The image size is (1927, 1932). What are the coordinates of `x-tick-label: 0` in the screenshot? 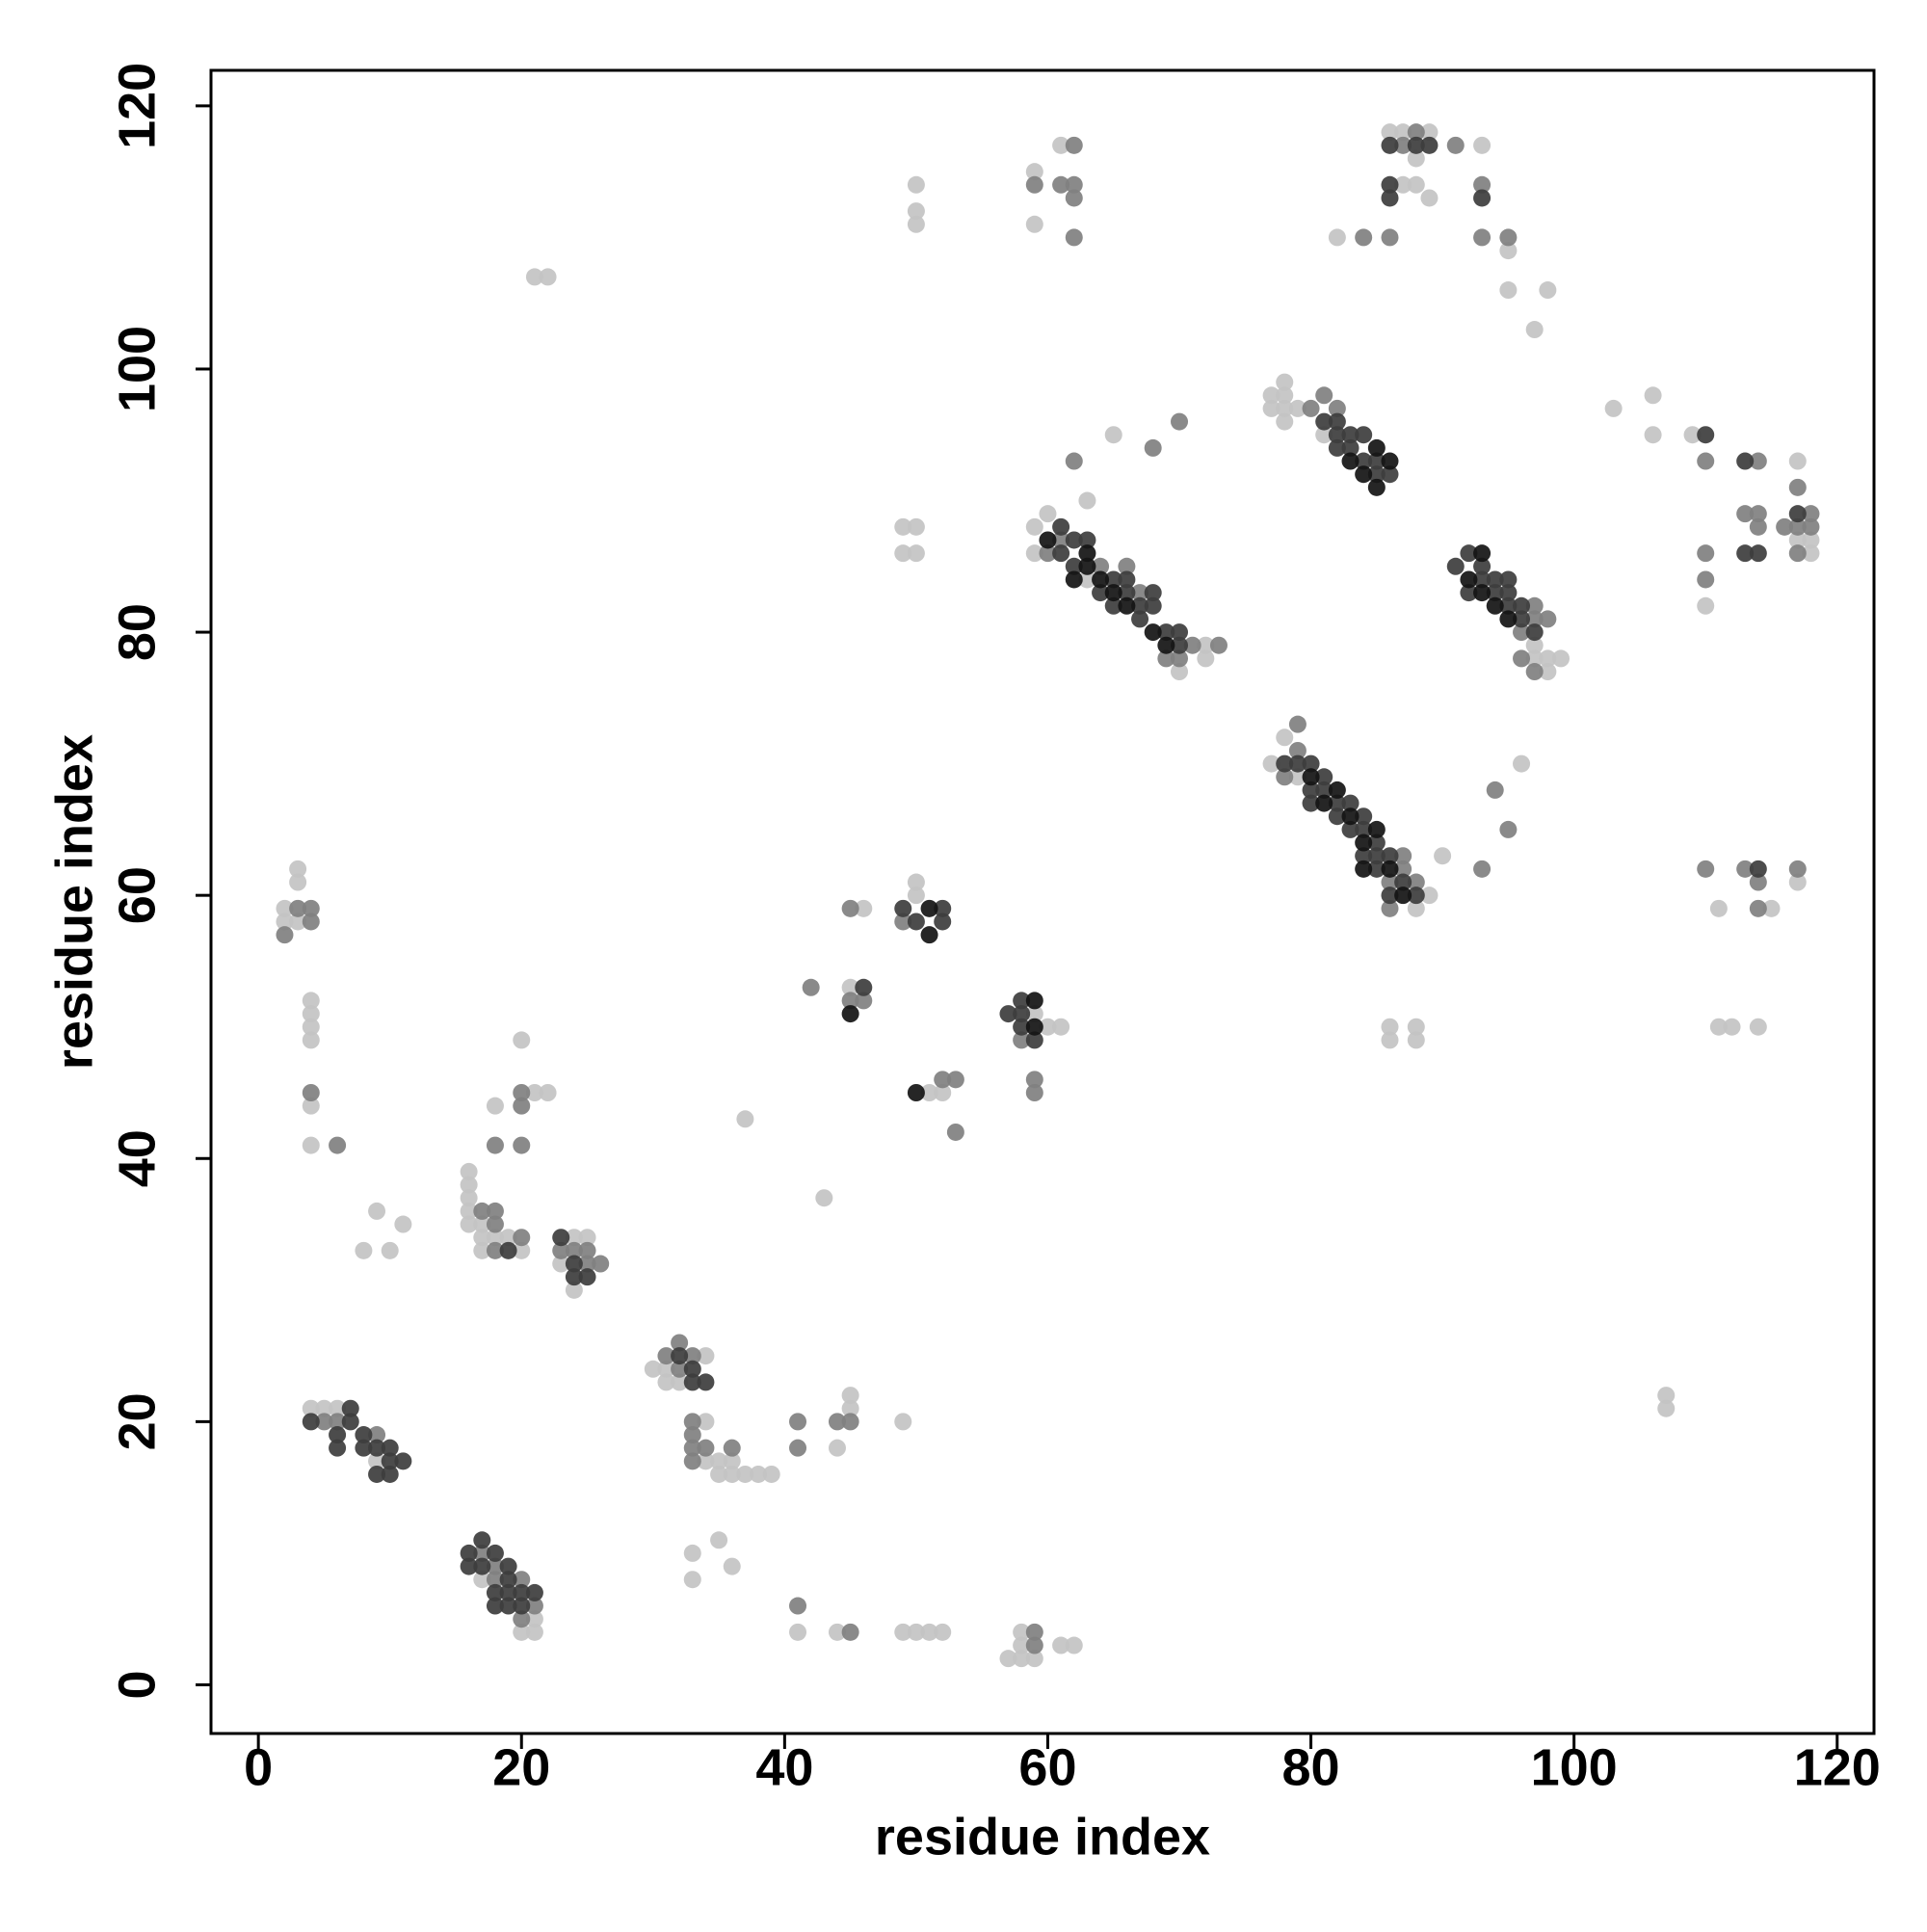 It's located at (258, 1767).